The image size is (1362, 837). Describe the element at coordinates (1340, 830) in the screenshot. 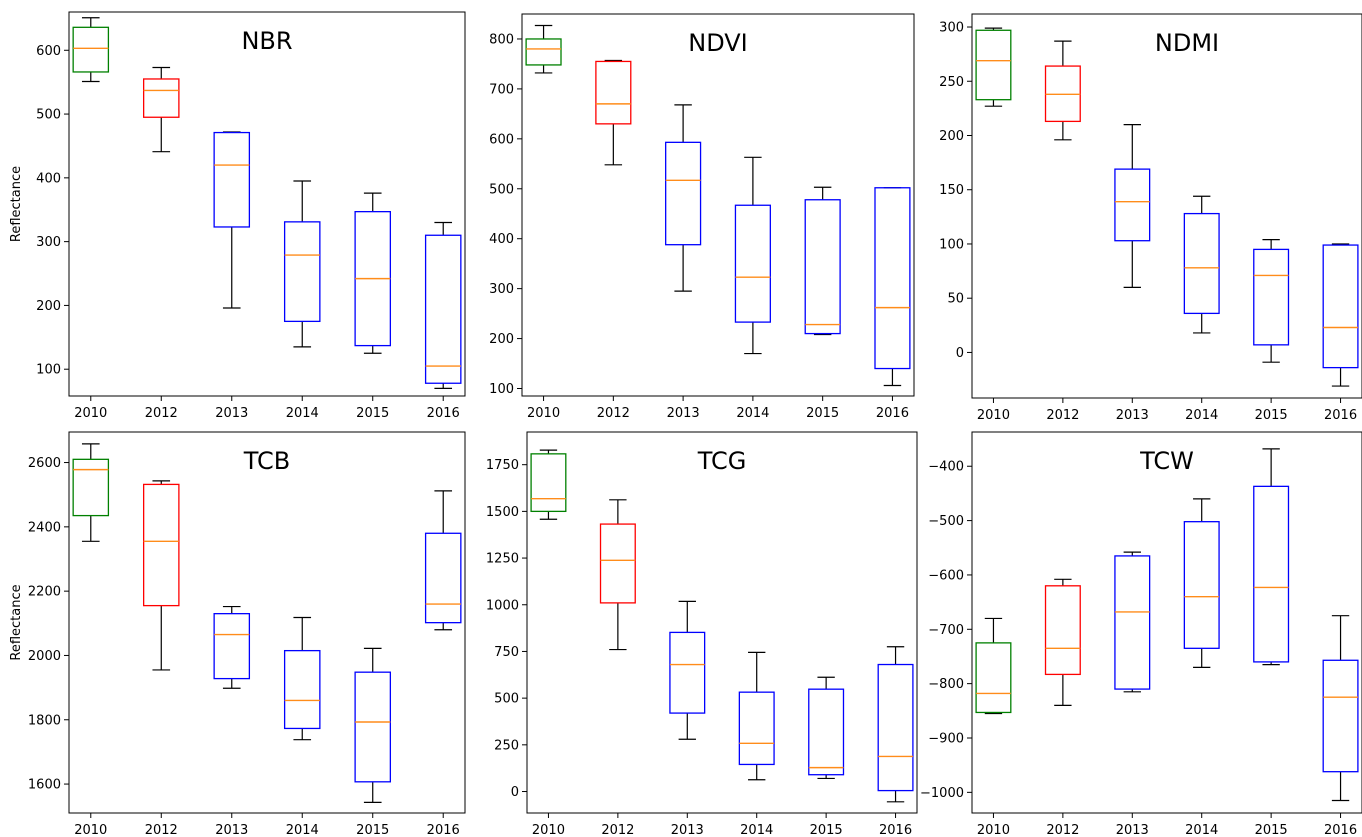

I see `x-tick-label: 2016` at that location.